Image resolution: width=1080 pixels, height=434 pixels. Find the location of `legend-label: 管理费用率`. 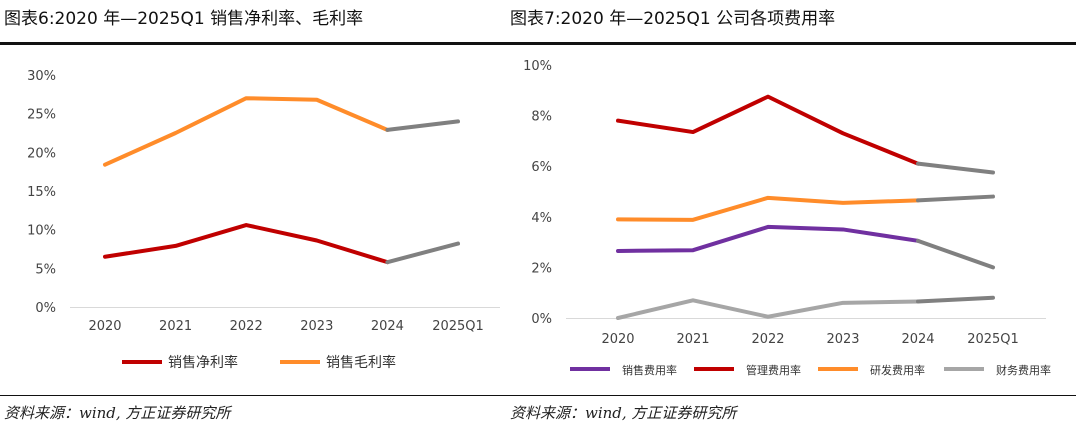

legend-label: 管理费用率 is located at coordinates (773, 370).